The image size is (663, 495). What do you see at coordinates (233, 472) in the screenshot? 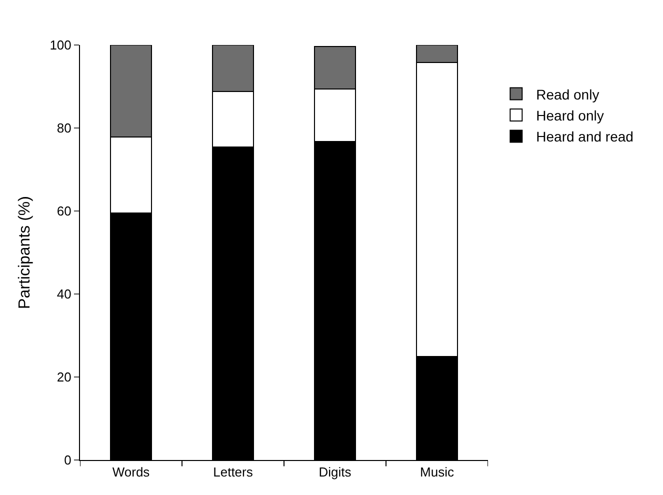
I see `x-tick-label: Letters` at bounding box center [233, 472].